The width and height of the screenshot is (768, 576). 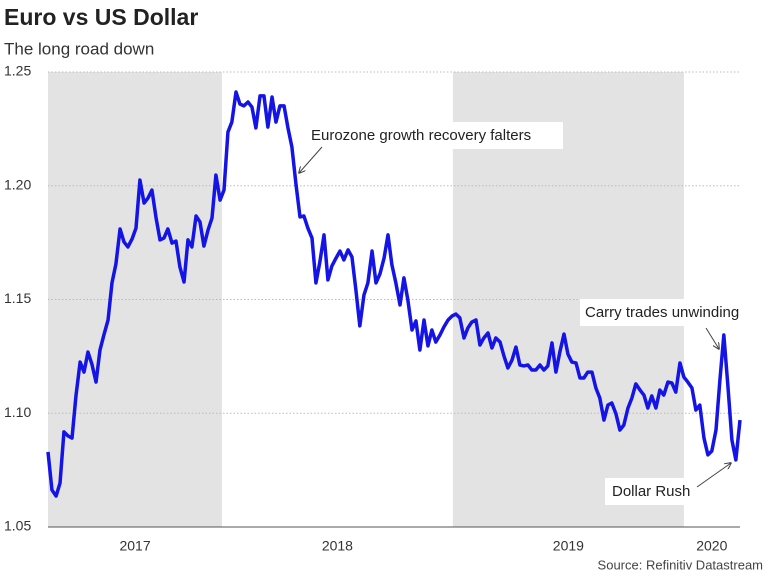 What do you see at coordinates (662, 312) in the screenshot?
I see `annotation-text: Carry trades unwinding` at bounding box center [662, 312].